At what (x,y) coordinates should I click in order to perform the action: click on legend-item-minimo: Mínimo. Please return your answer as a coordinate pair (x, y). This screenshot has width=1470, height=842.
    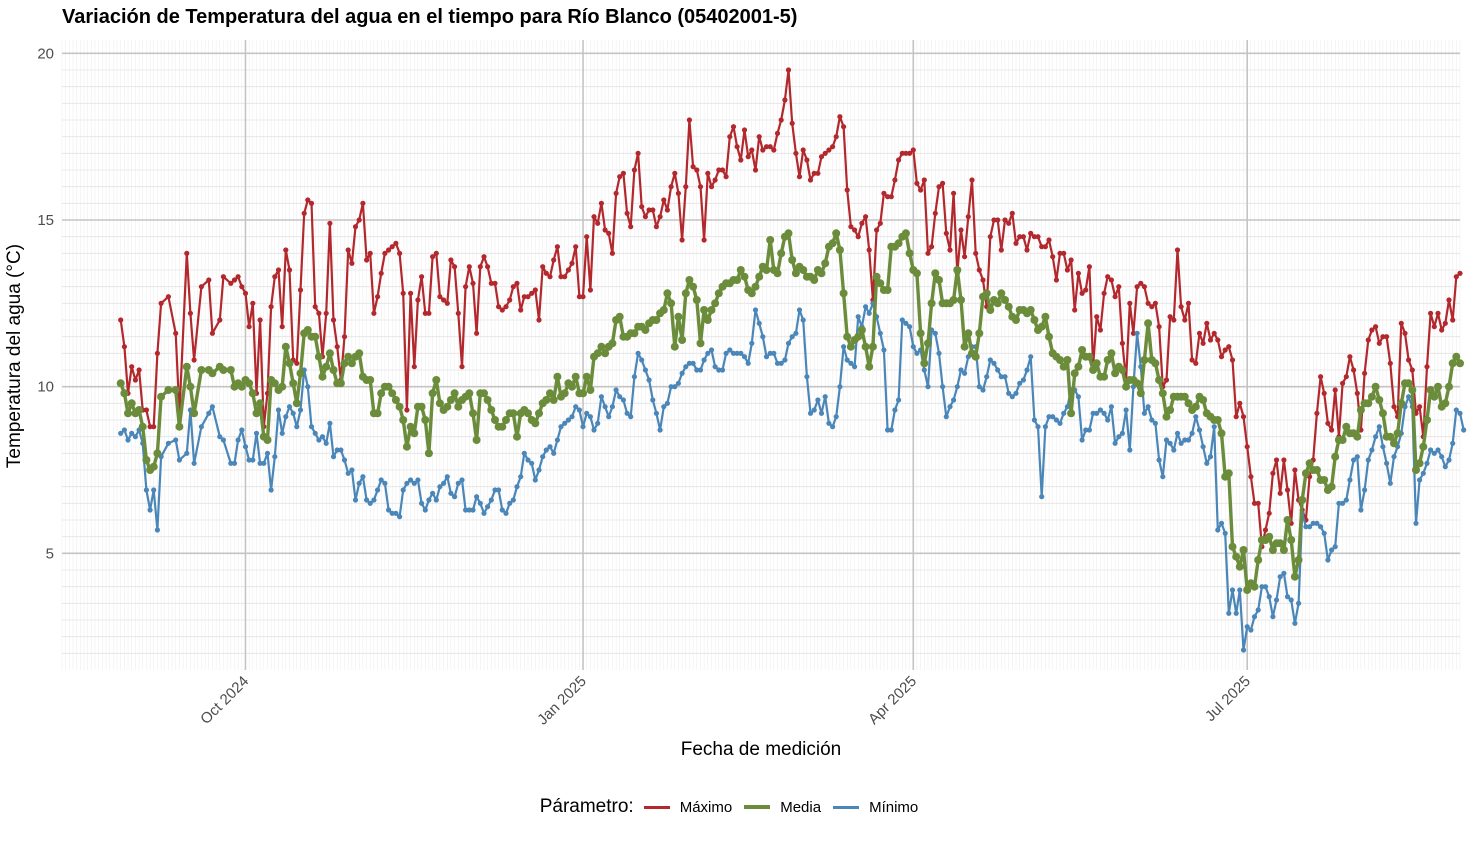
    Looking at the image, I should click on (875, 807).